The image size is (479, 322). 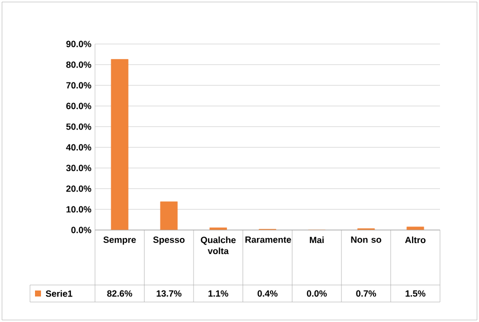 What do you see at coordinates (416, 293) in the screenshot?
I see `data-label: 1.5%` at bounding box center [416, 293].